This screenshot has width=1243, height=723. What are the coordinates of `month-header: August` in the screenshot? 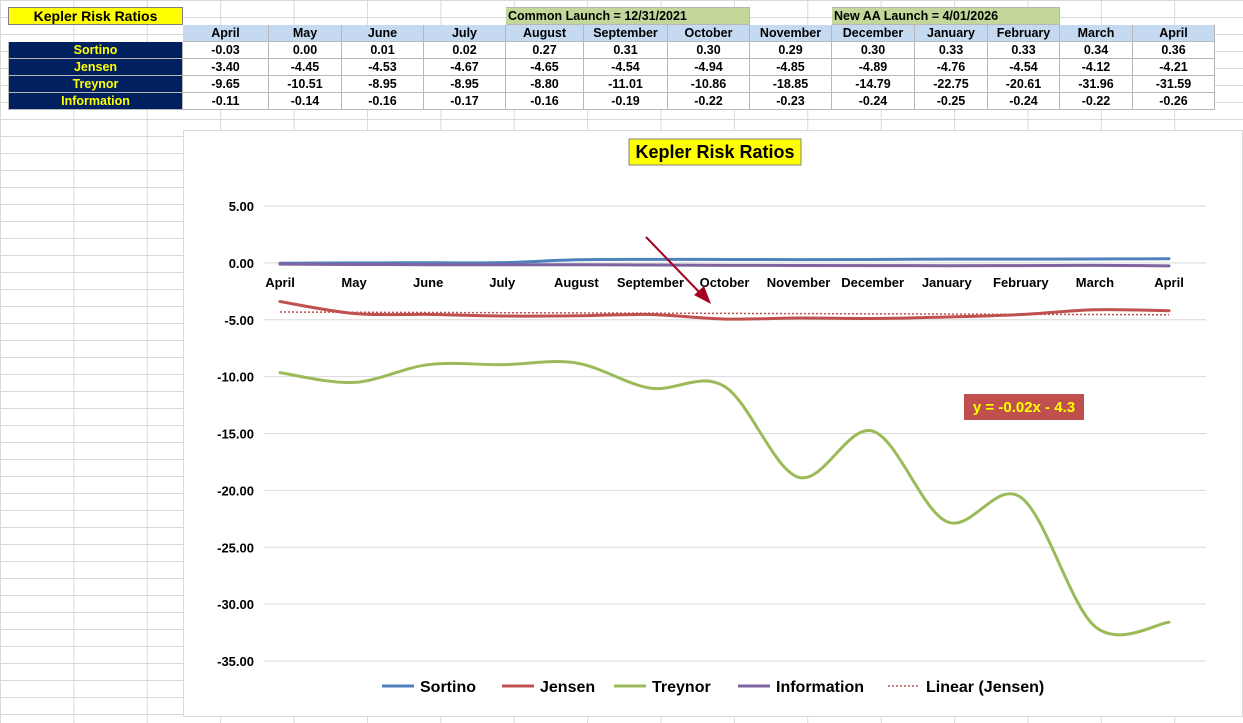 It's located at (544, 33).